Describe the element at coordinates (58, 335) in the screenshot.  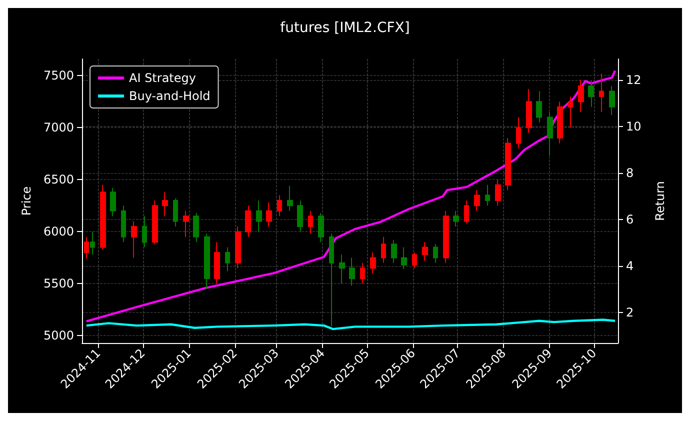
I see `y-tick-label: 5000` at that location.